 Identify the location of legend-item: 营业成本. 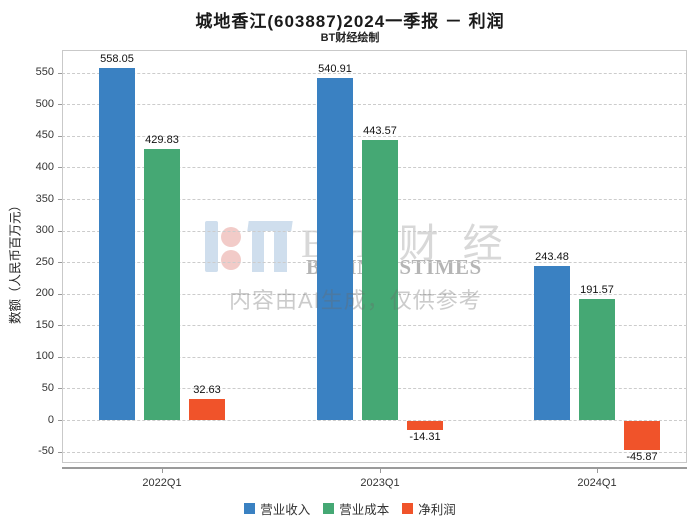
(356, 508).